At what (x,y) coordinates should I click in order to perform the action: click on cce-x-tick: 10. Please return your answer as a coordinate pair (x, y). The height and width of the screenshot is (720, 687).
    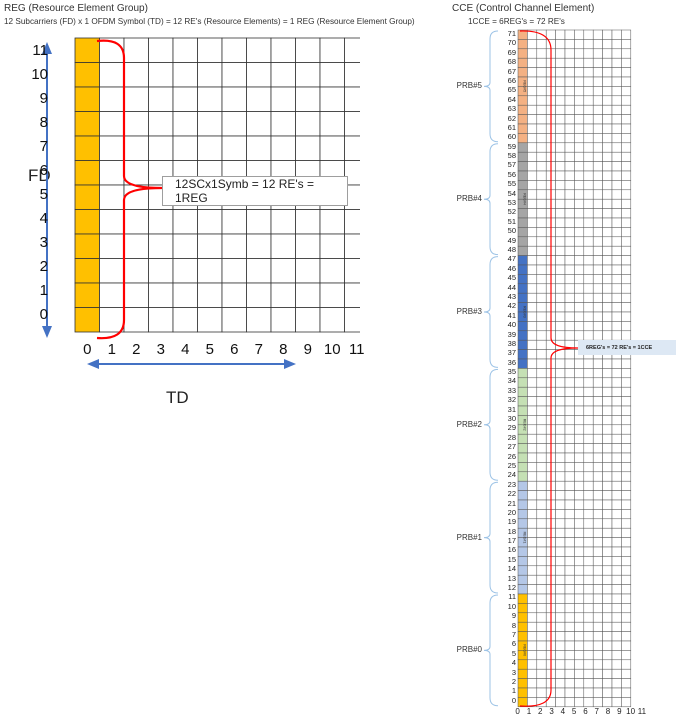
    Looking at the image, I should click on (631, 711).